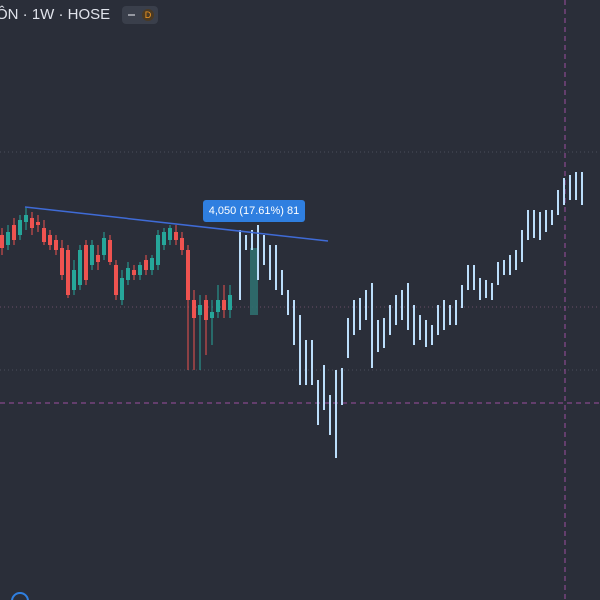 This screenshot has width=600, height=600. I want to click on measure-range, so click(254, 281).